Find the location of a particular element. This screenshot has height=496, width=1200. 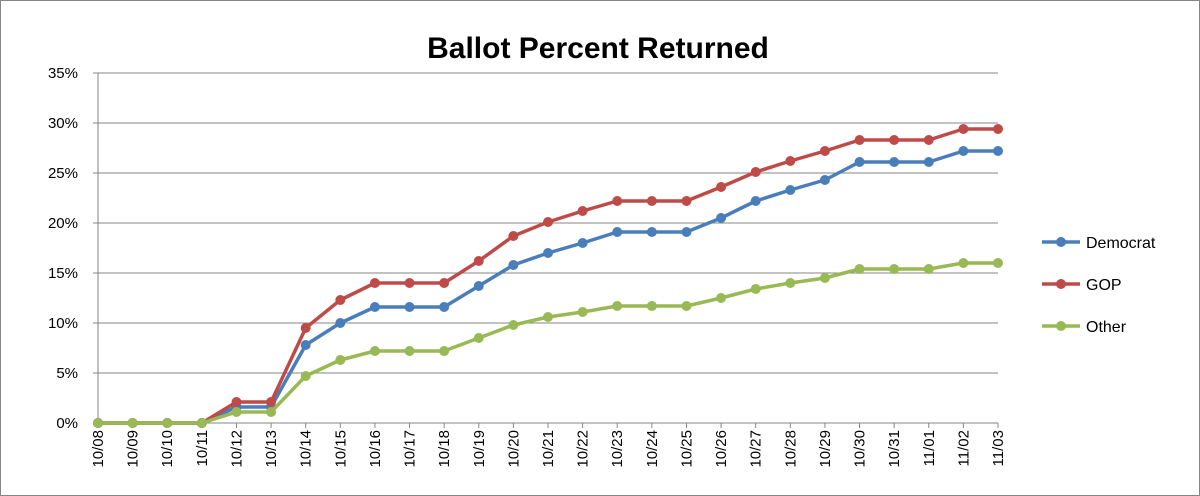

x-tick-label: 11/02 is located at coordinates (963, 448).